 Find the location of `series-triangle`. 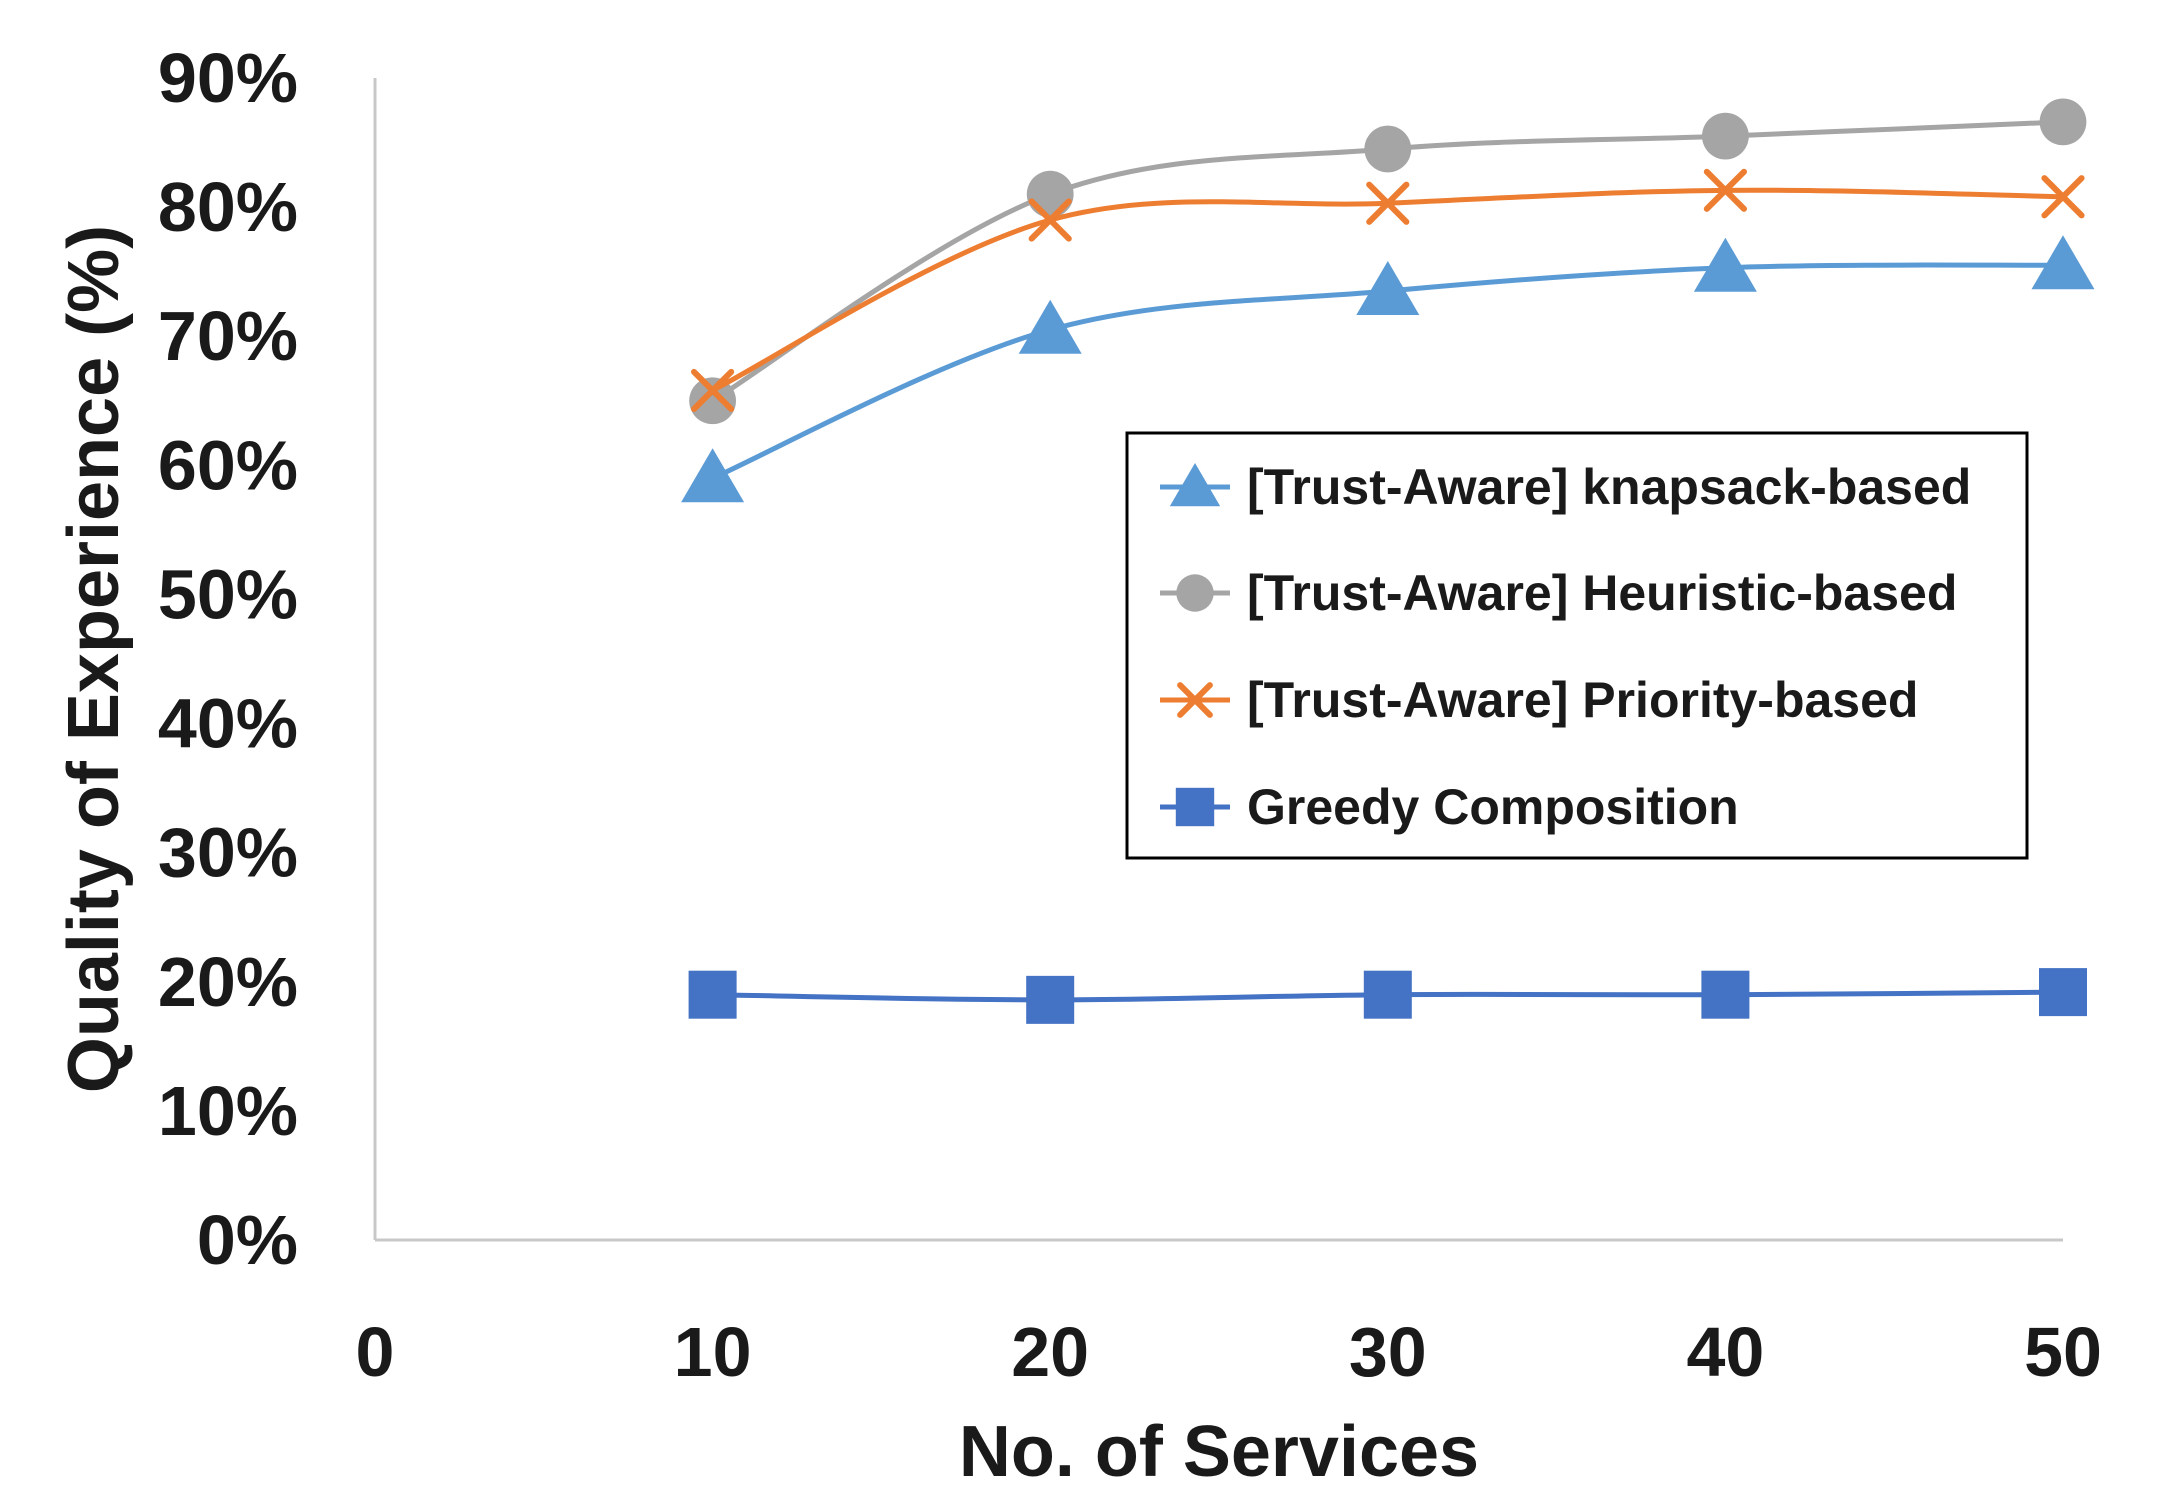

series-triangle is located at coordinates (1388, 369).